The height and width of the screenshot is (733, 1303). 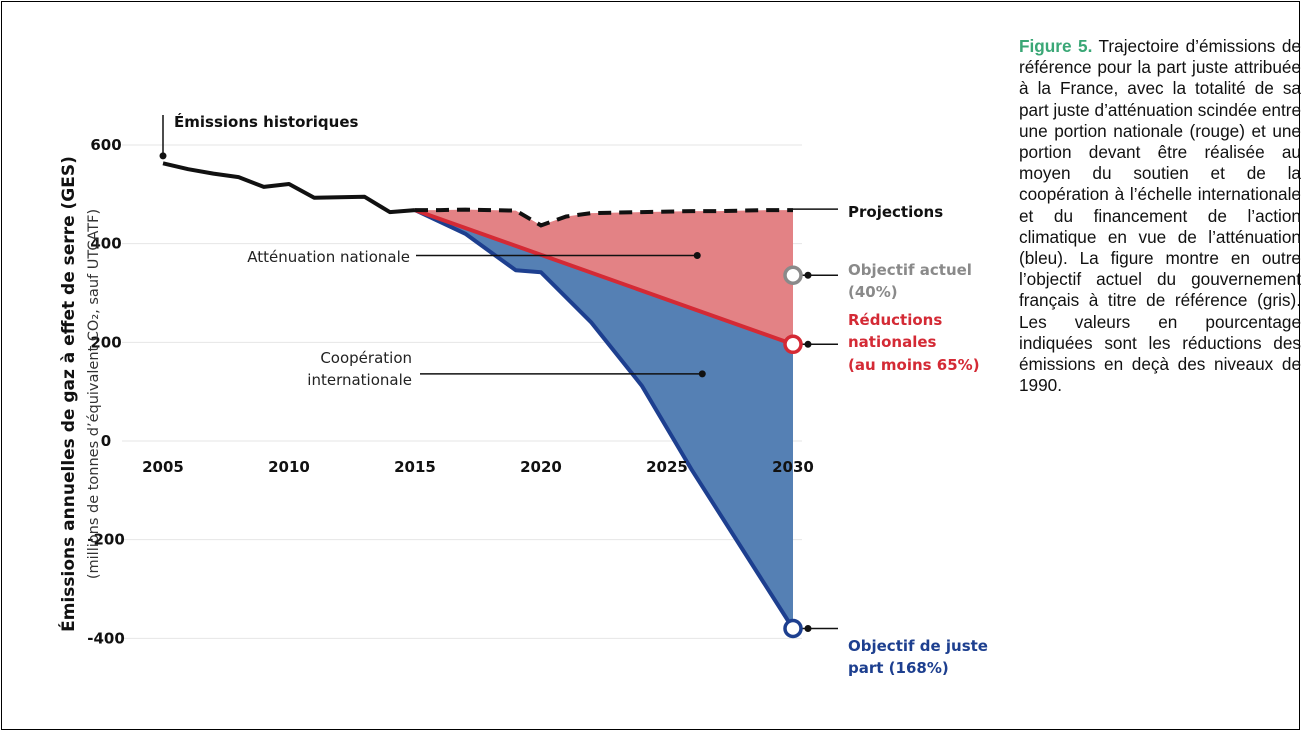 What do you see at coordinates (892, 342) in the screenshot?
I see `annotation-national-line2: nationales` at bounding box center [892, 342].